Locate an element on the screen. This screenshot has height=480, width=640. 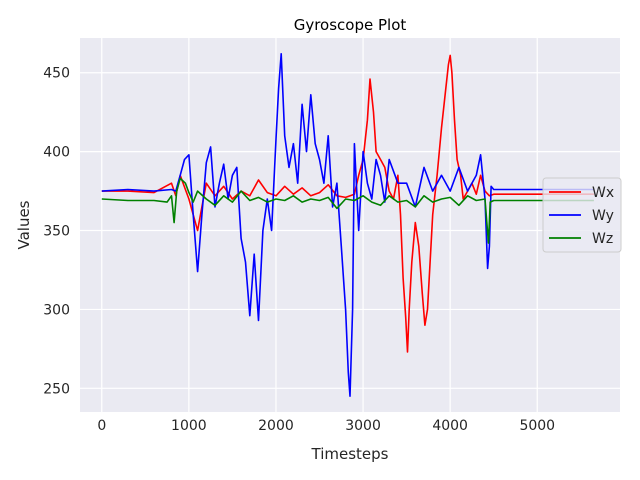
y-axis-label: Values is located at coordinates (24, 224).